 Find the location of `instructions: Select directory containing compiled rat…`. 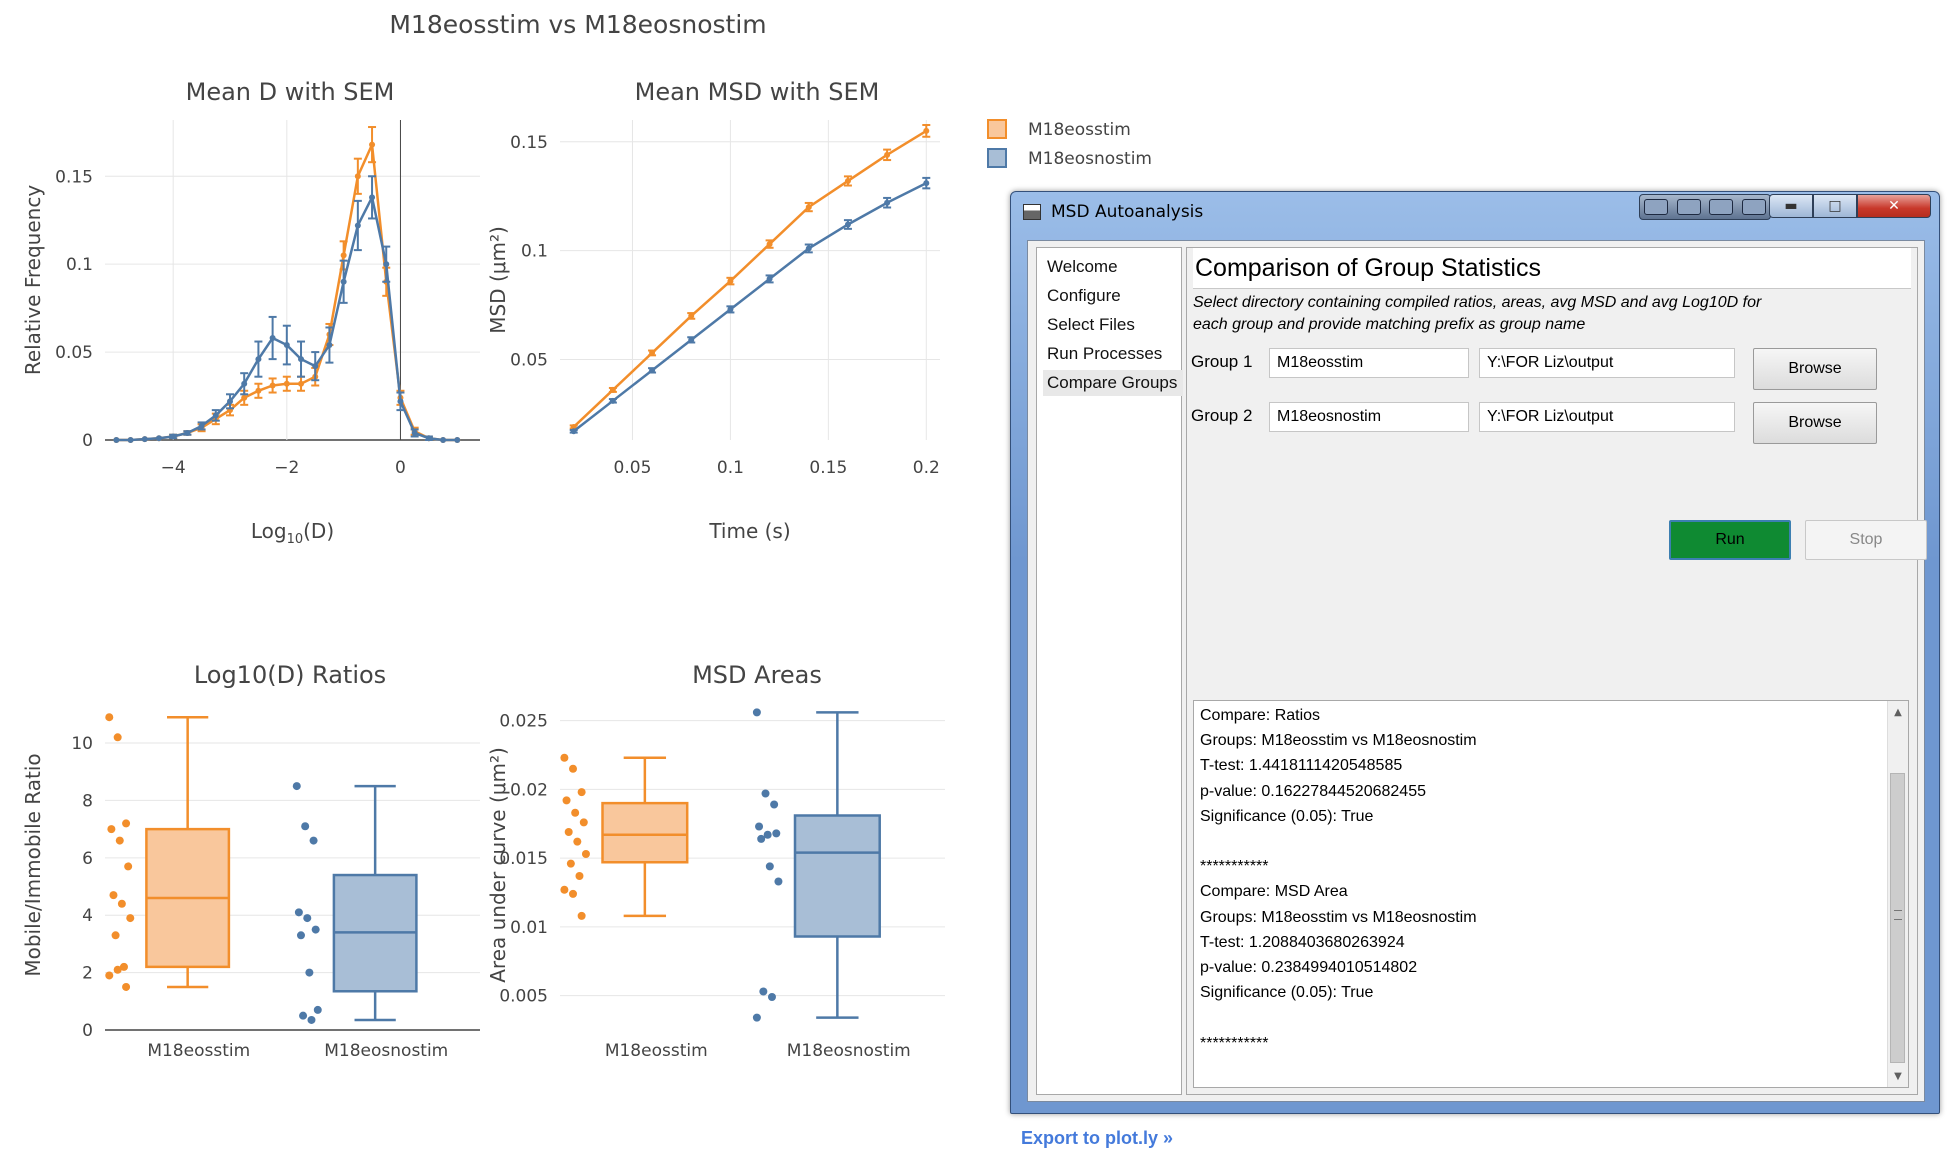

instructions: Select directory containing compiled rat… is located at coordinates (1551, 314).